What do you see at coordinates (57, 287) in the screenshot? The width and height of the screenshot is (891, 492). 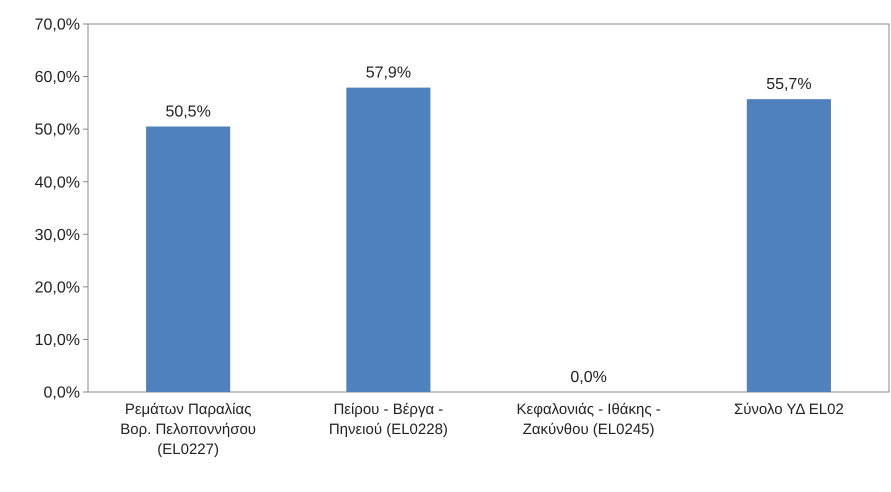 I see `y-tick-label: 20,0%` at bounding box center [57, 287].